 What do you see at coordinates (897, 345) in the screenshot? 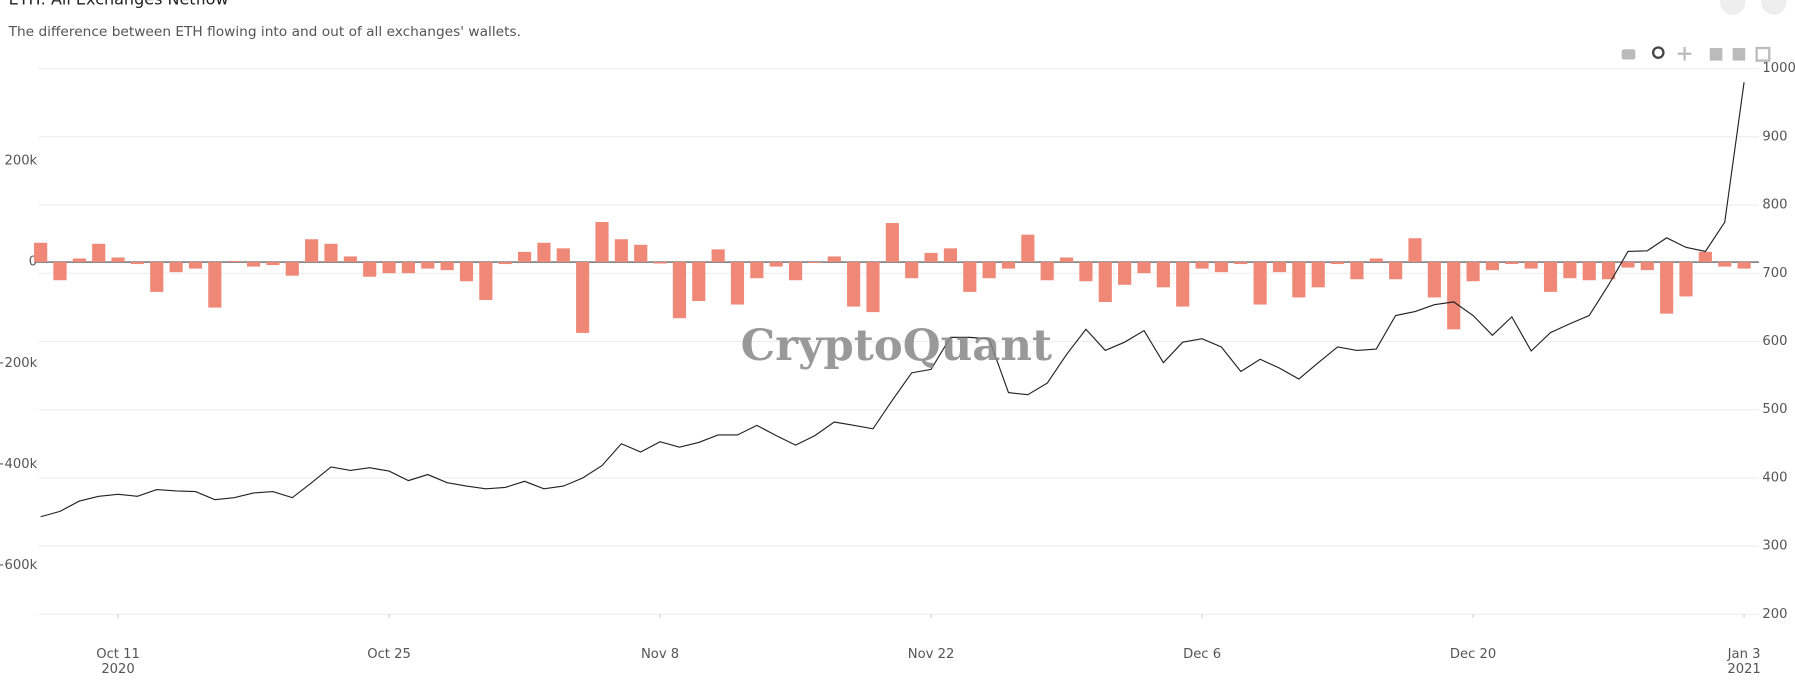
I see `watermark: CryptoQuant` at bounding box center [897, 345].